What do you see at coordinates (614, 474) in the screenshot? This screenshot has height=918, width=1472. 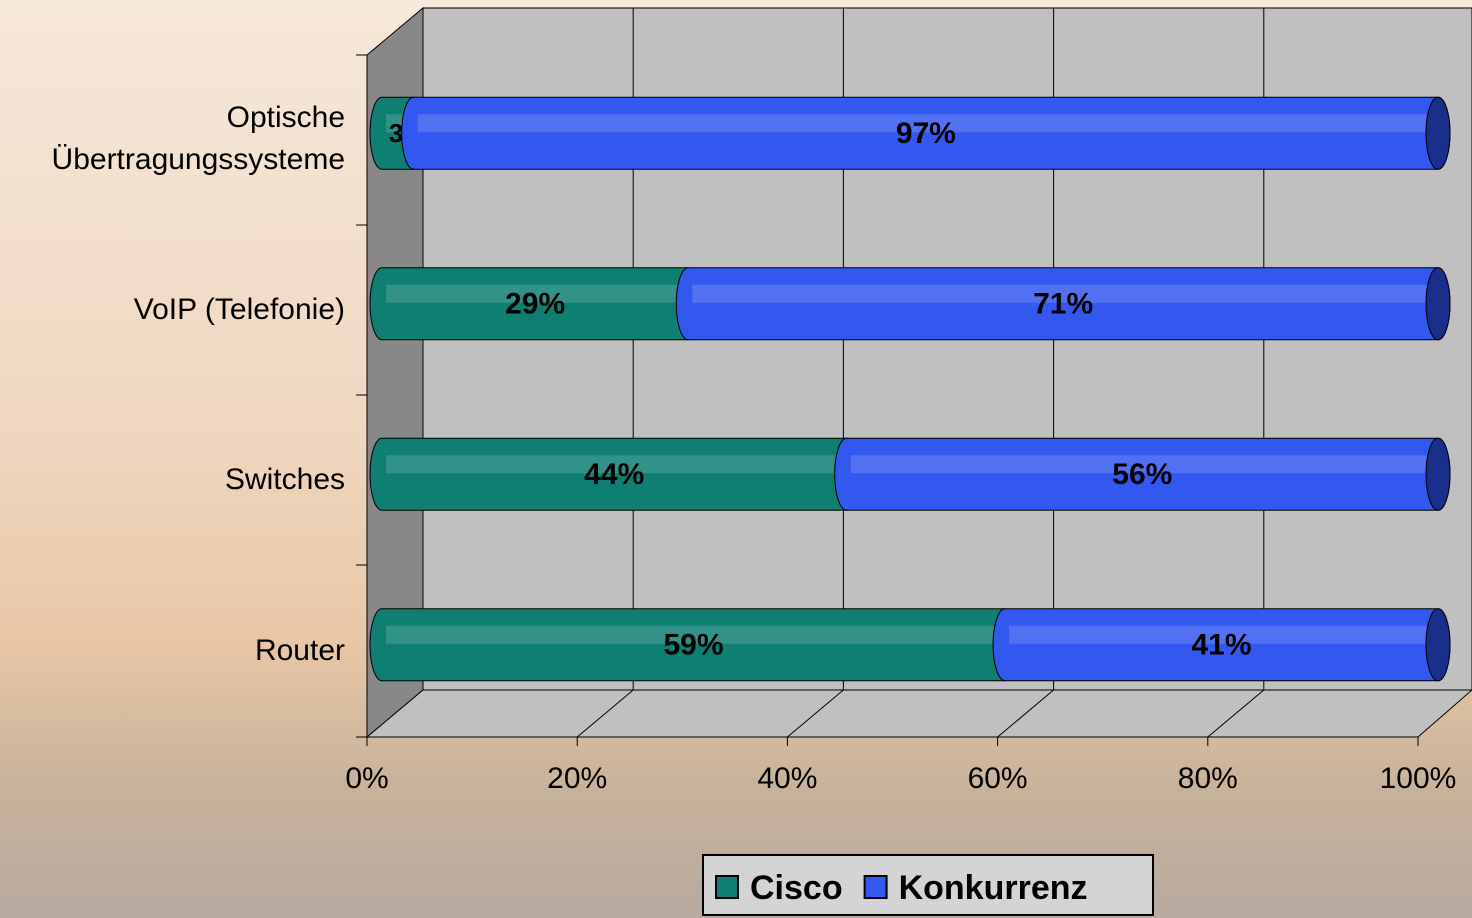 I see `value-label: 44%` at bounding box center [614, 474].